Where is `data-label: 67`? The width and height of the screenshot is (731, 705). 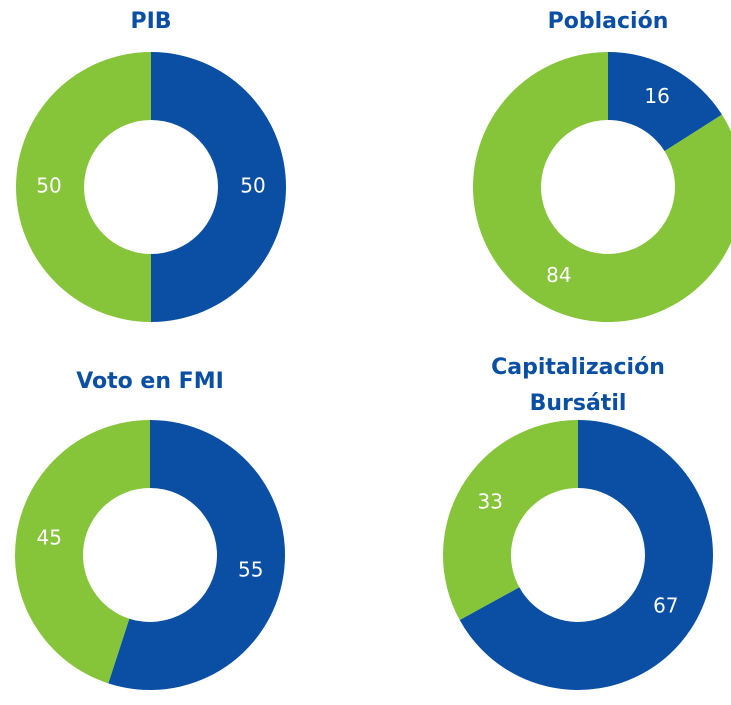 data-label: 67 is located at coordinates (665, 605).